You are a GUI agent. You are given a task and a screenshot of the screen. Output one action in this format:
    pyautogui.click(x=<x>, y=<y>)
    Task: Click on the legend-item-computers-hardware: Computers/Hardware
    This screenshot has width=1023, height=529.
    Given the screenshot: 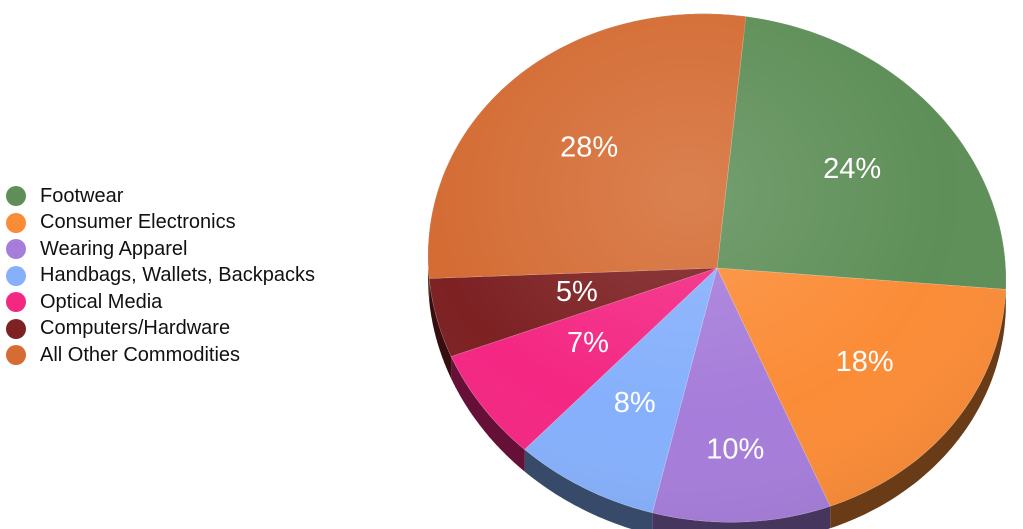 What is the action you would take?
    pyautogui.click(x=160, y=329)
    